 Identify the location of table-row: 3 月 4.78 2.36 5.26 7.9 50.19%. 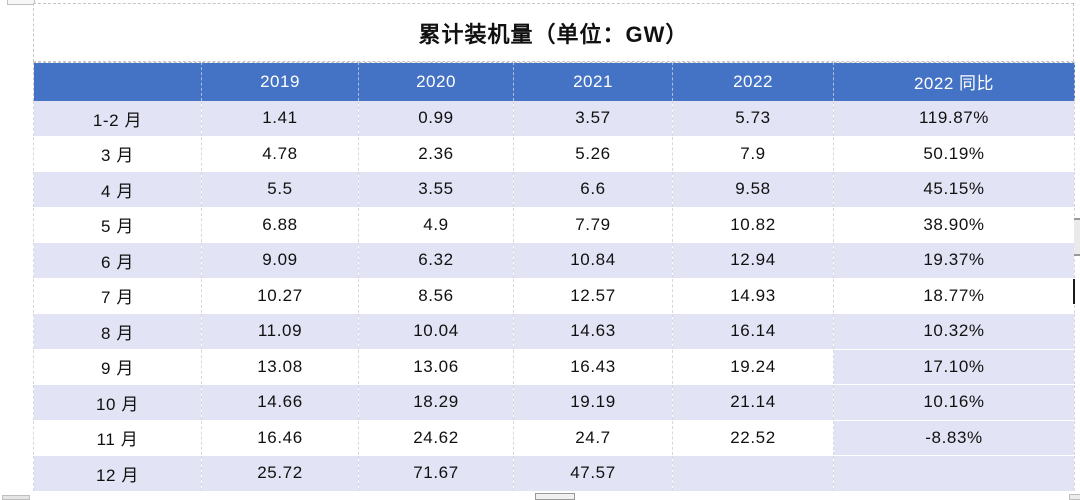
(554, 154).